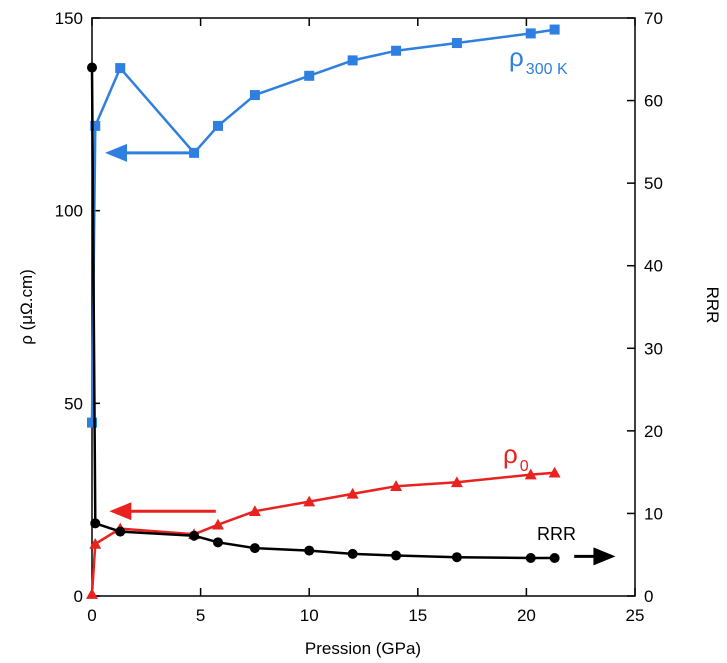  I want to click on rho-0-arrow-head, so click(120, 511).